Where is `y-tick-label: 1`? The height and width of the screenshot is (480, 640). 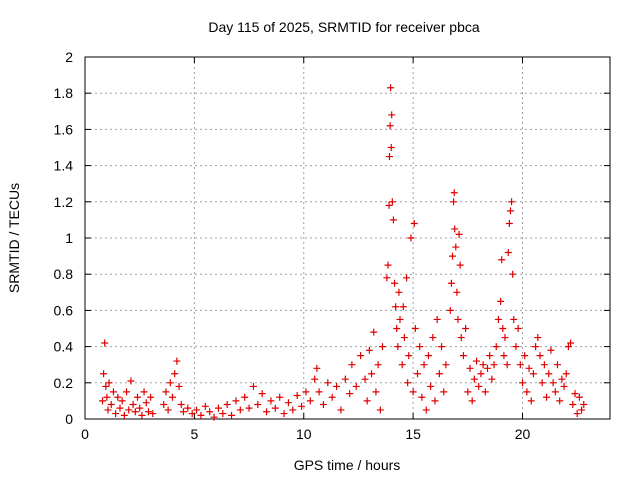 y-tick-label: 1 is located at coordinates (69, 238).